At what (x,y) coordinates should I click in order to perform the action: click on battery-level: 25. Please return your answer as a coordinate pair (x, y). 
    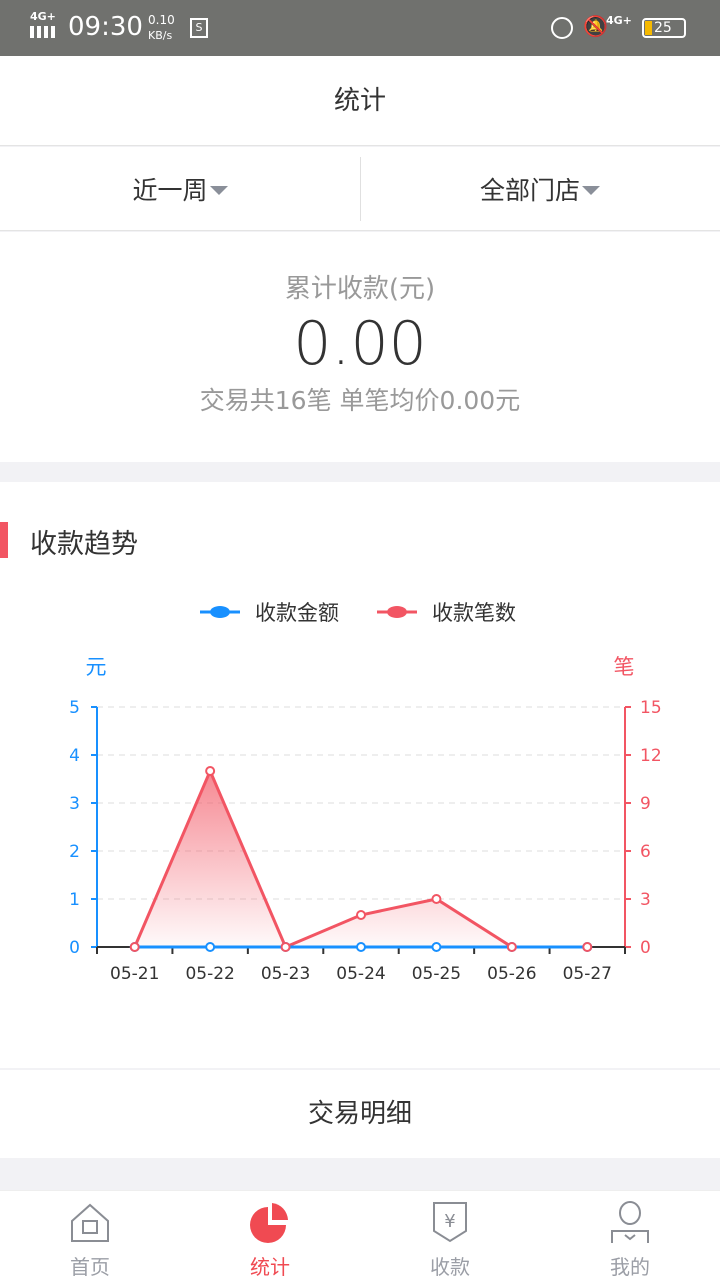
    Looking at the image, I should click on (663, 28).